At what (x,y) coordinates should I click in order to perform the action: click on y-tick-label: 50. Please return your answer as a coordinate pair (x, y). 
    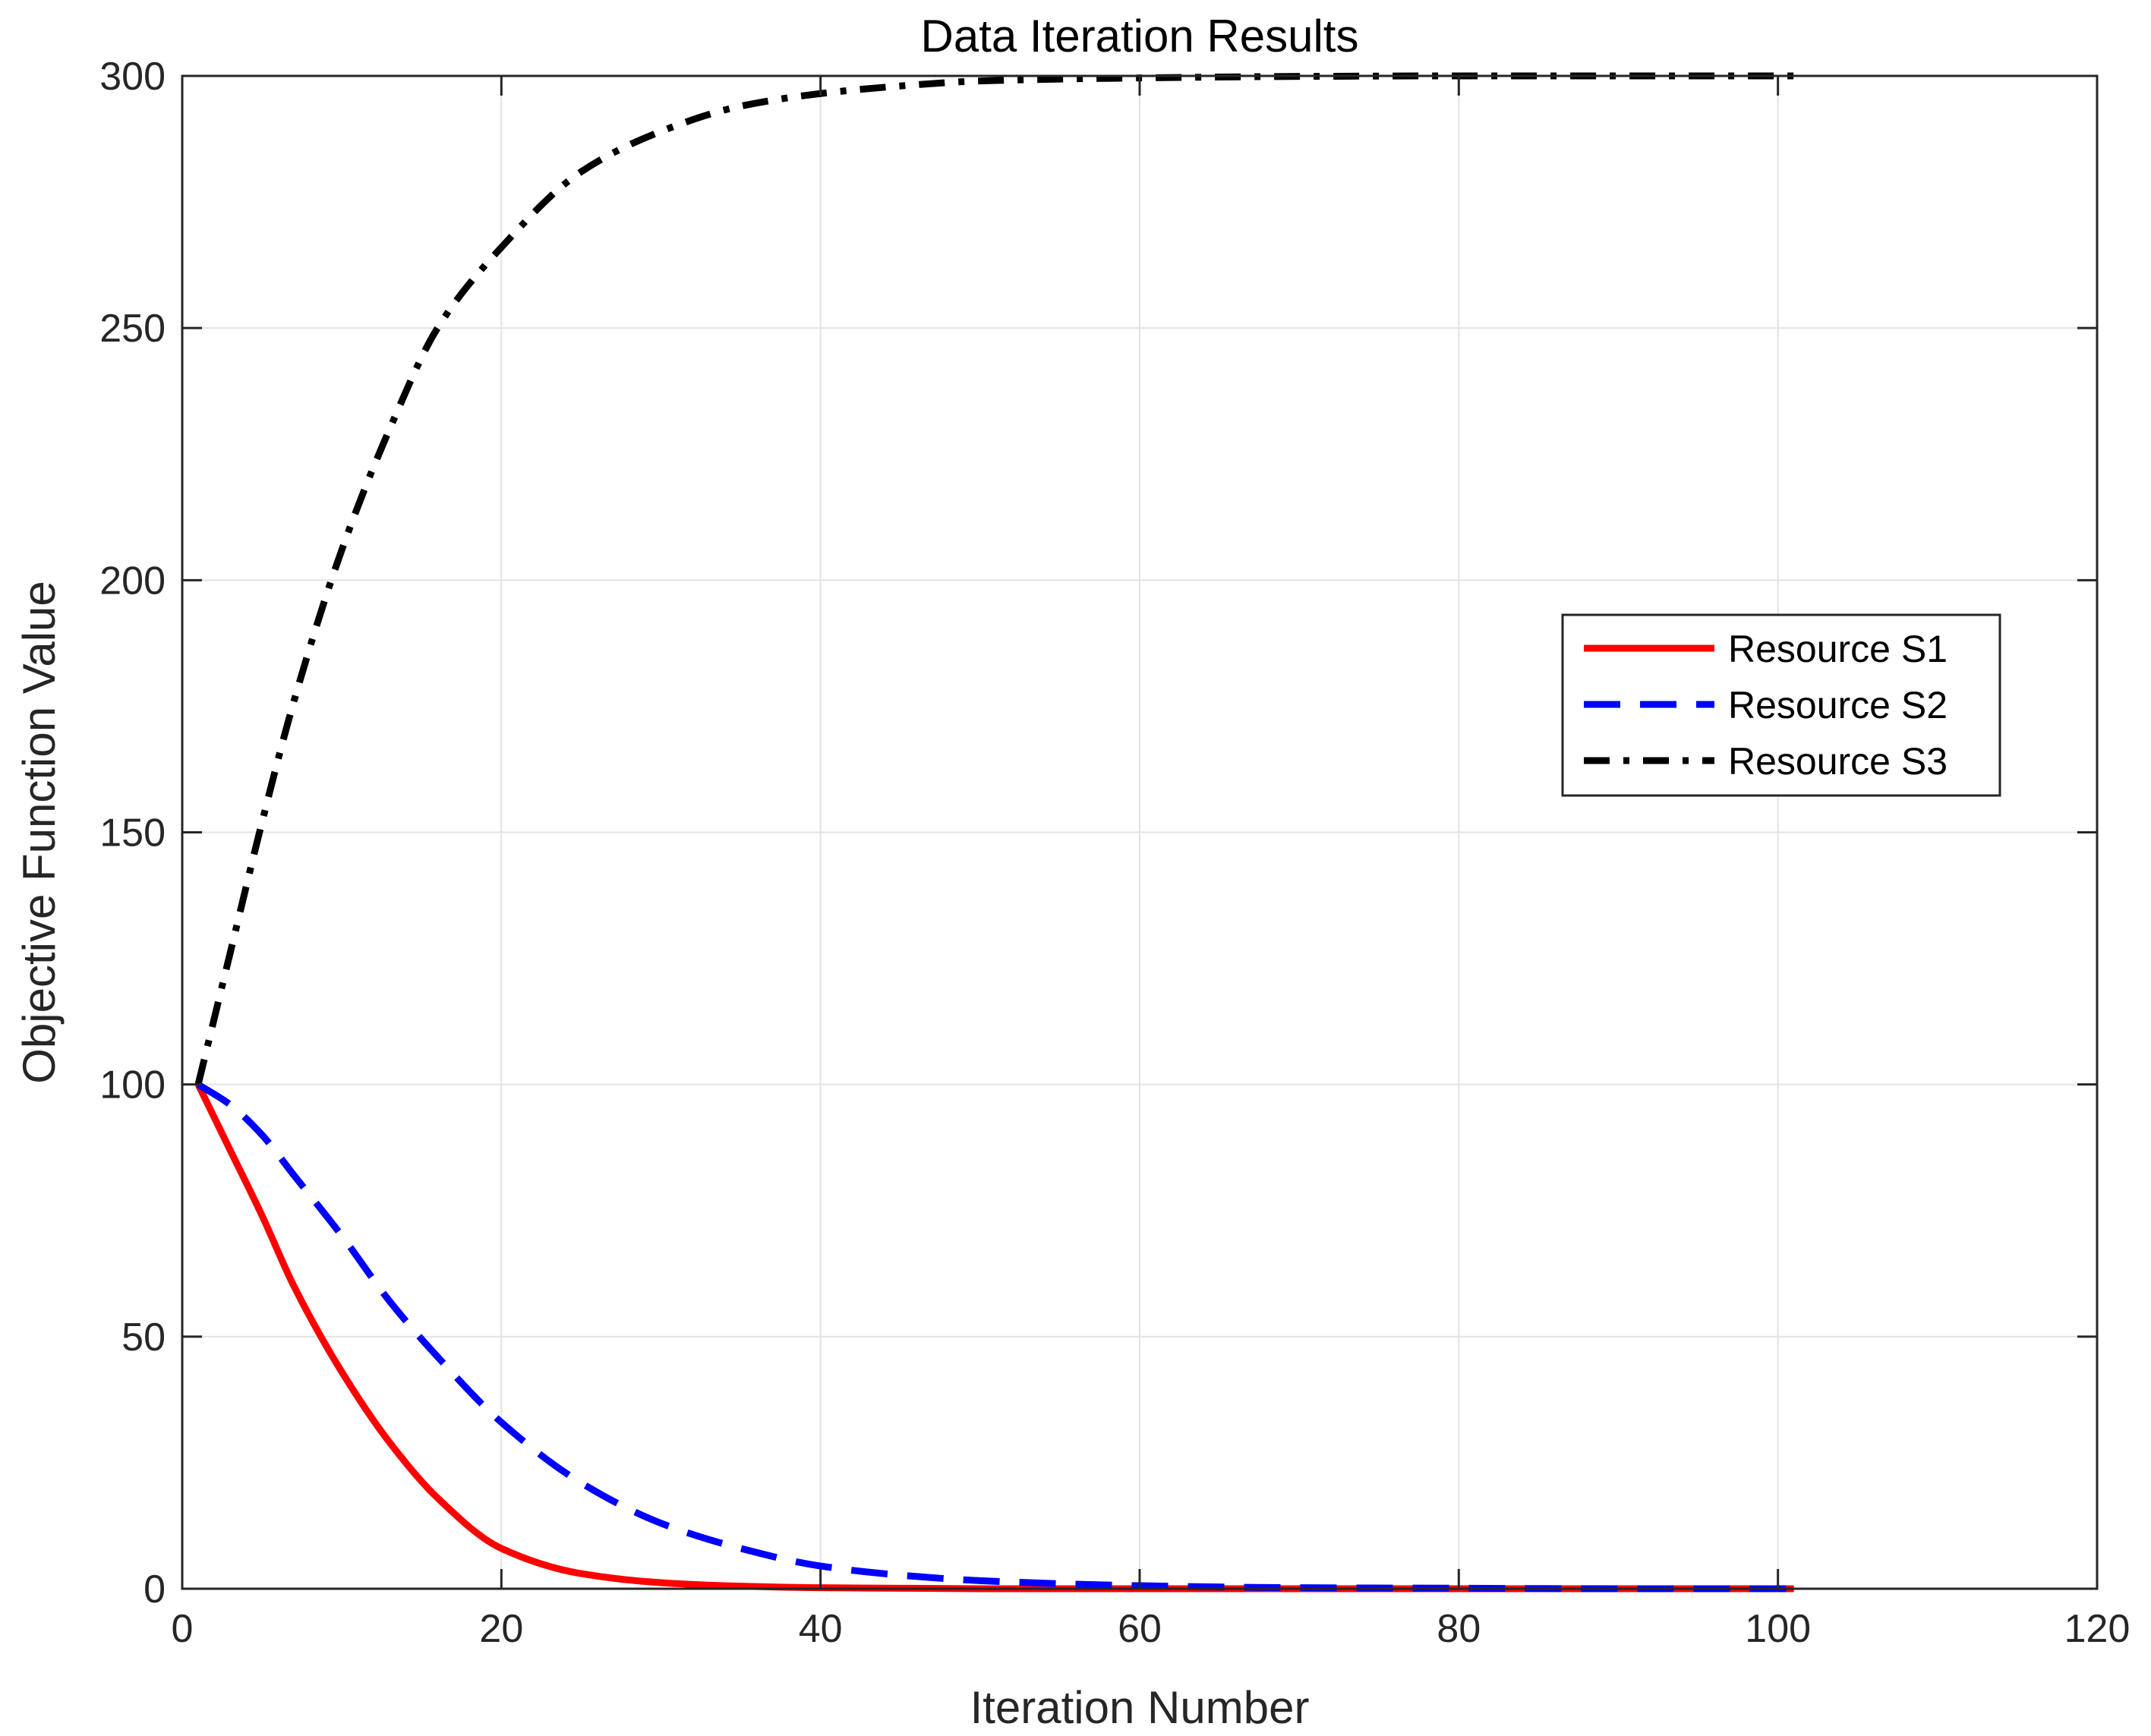
    Looking at the image, I should click on (143, 1337).